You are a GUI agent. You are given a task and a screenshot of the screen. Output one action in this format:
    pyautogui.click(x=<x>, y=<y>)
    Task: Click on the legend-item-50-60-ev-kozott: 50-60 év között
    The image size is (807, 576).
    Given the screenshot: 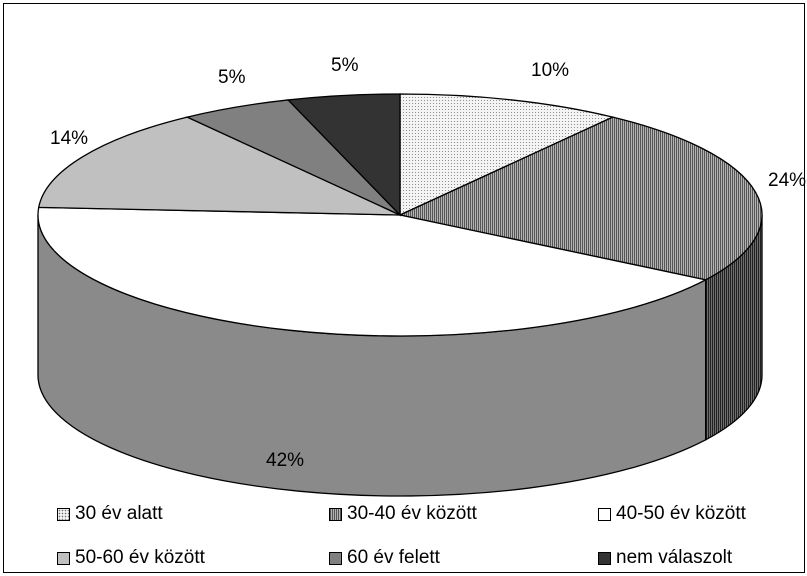 What is the action you would take?
    pyautogui.click(x=131, y=558)
    